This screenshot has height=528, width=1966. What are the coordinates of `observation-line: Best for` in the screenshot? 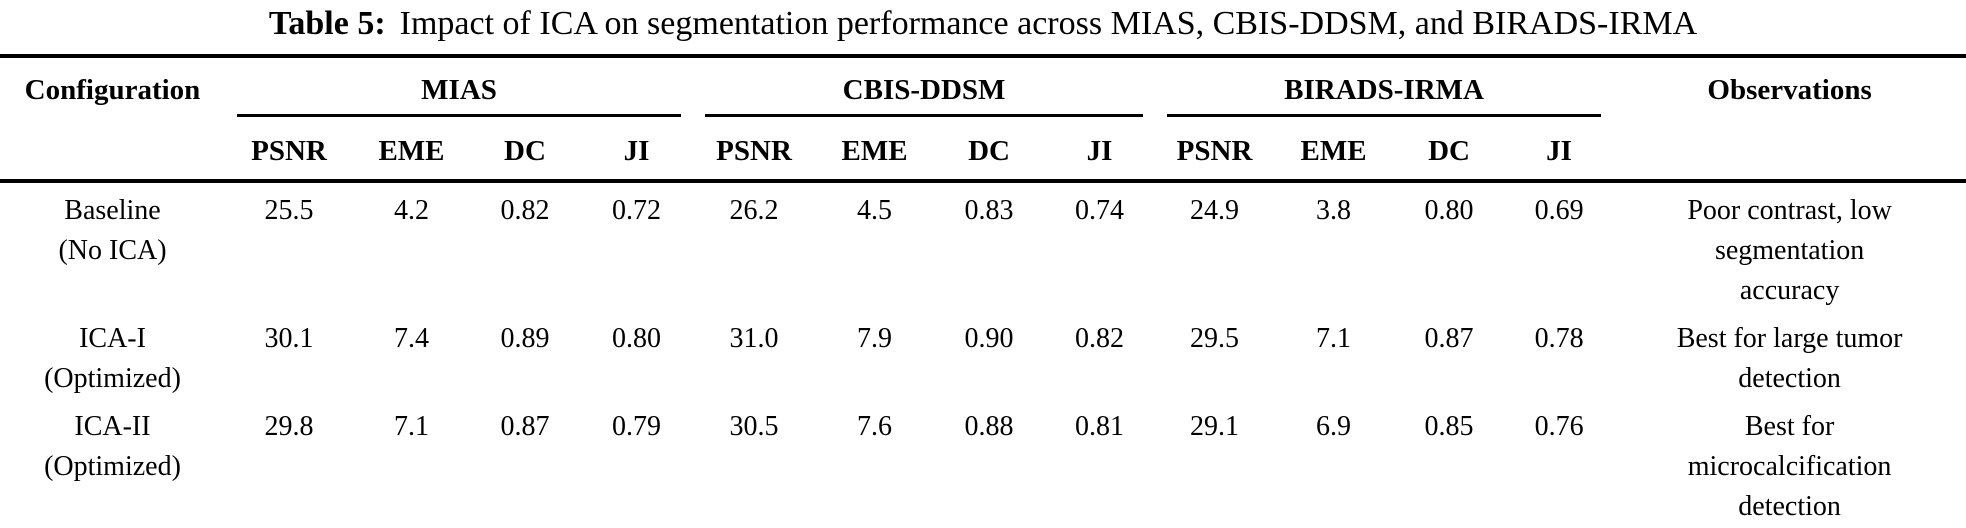 It's located at (1789, 426).